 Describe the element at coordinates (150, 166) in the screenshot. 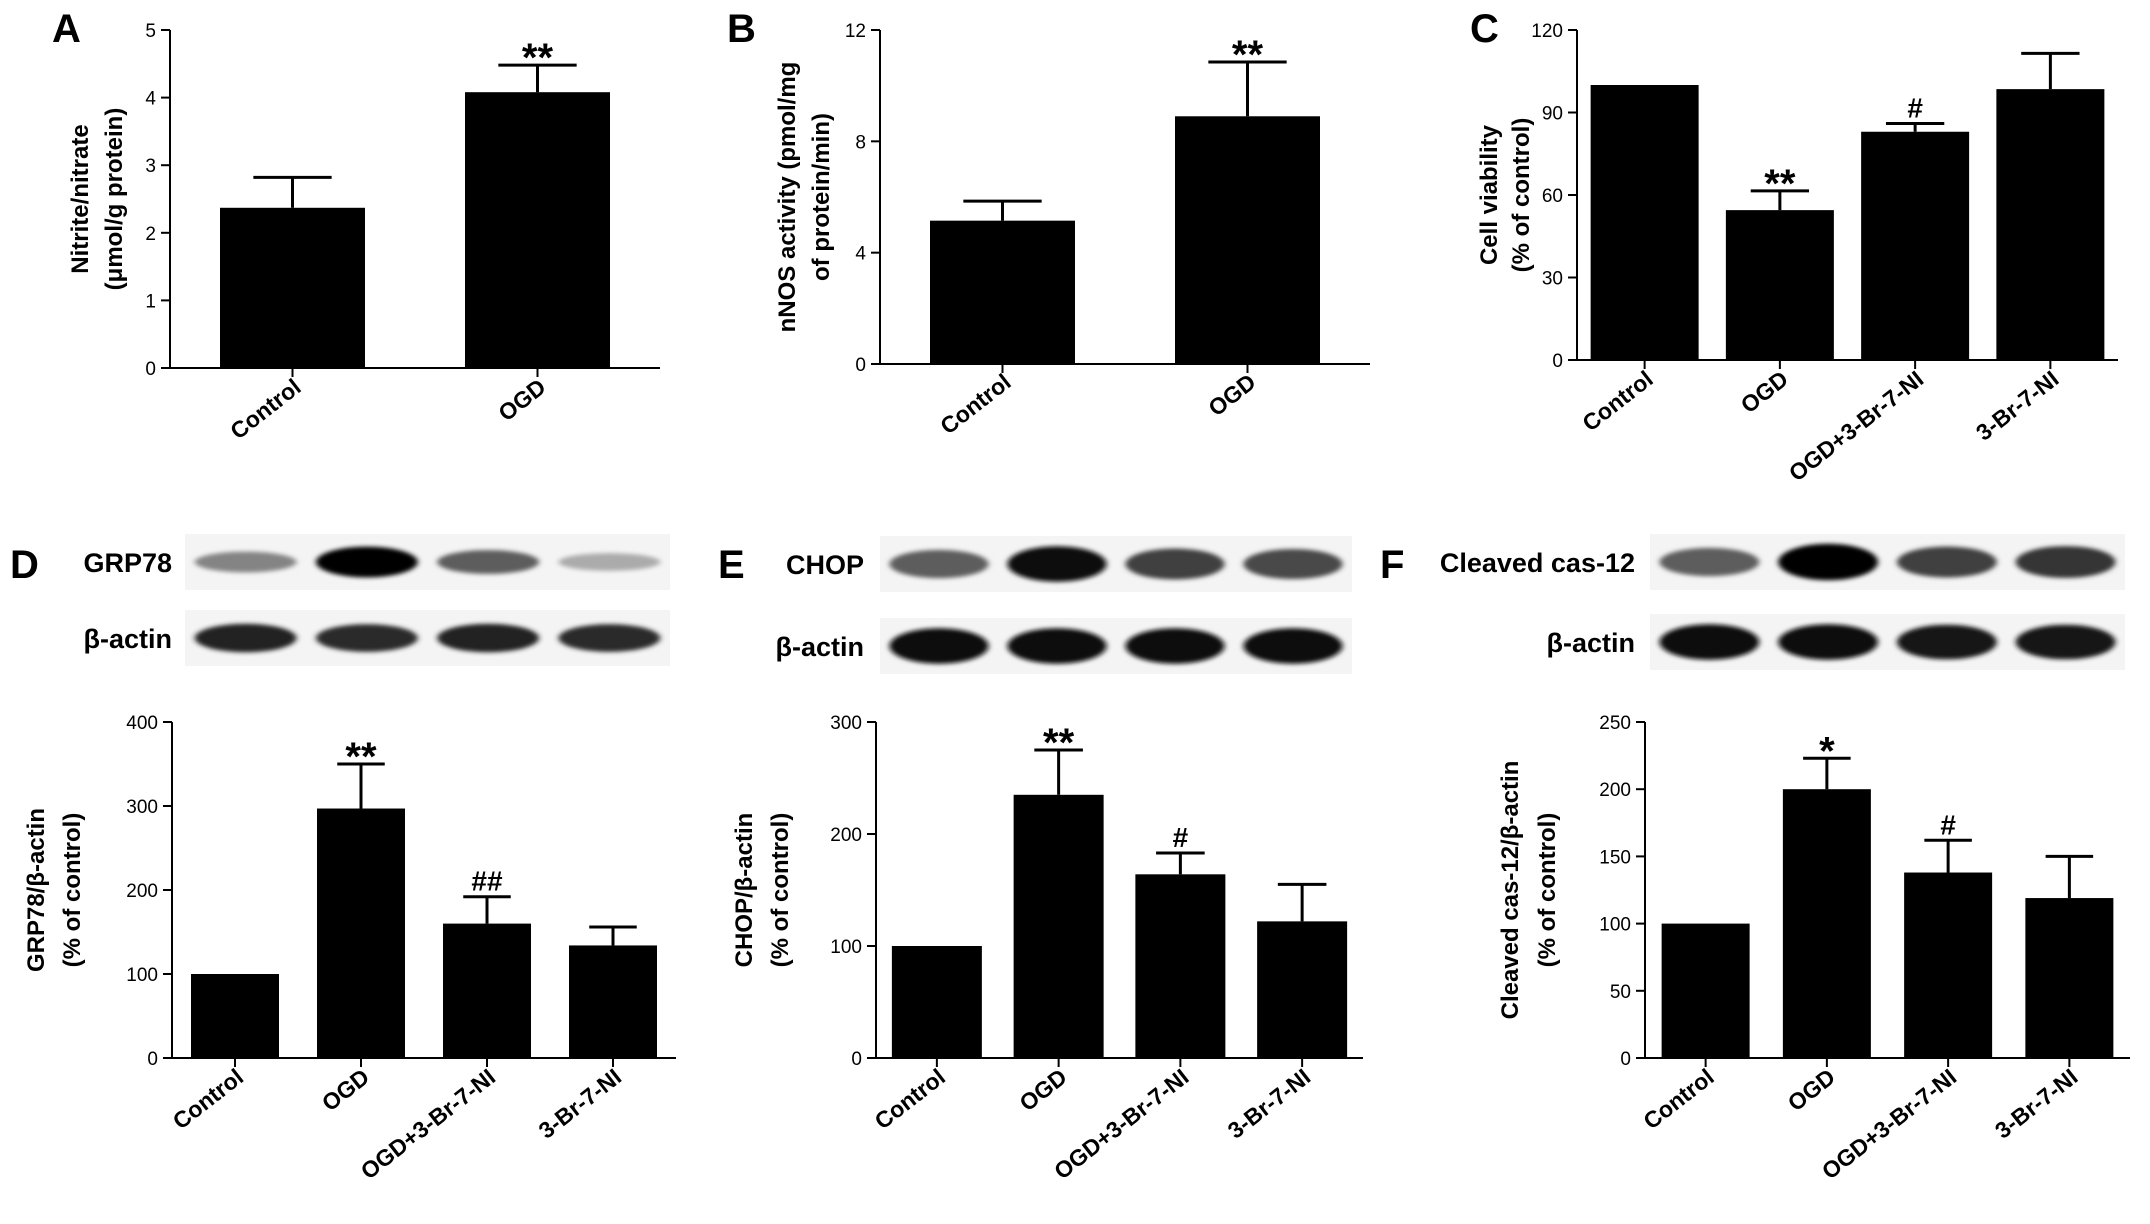

I see `y-tick-label: 3` at that location.